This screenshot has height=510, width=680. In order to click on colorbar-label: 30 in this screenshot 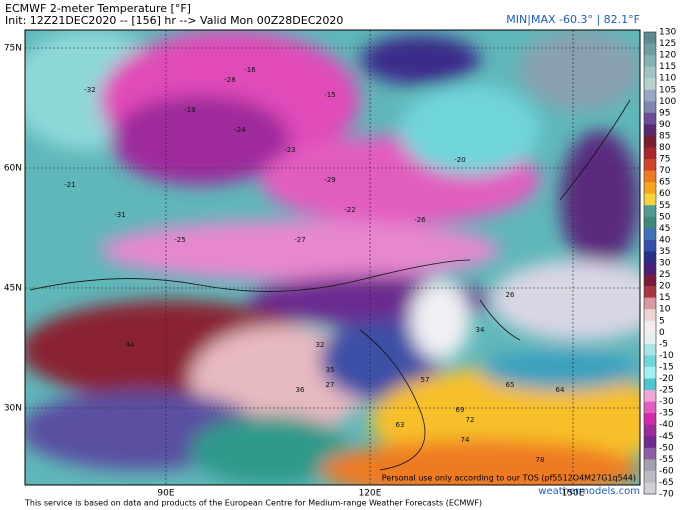, I will do `click(665, 264)`.